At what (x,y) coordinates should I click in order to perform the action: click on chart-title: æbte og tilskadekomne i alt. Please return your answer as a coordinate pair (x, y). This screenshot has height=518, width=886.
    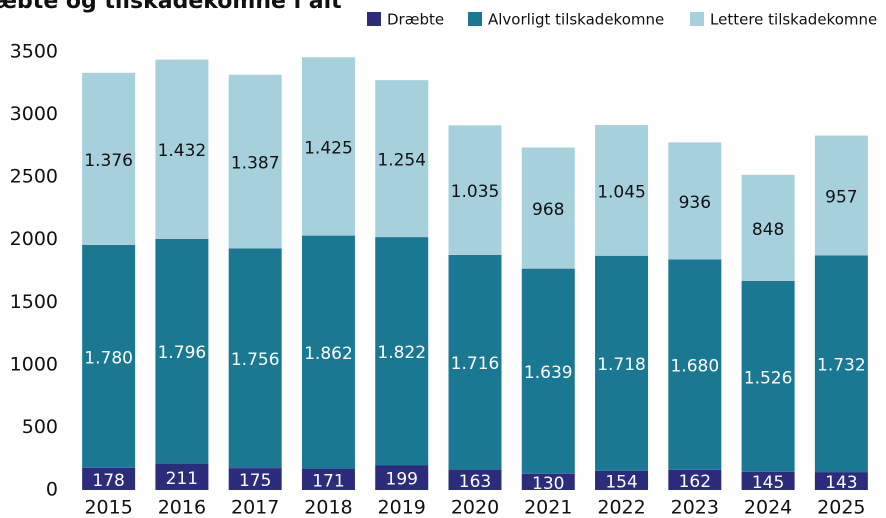
    Looking at the image, I should click on (171, 7).